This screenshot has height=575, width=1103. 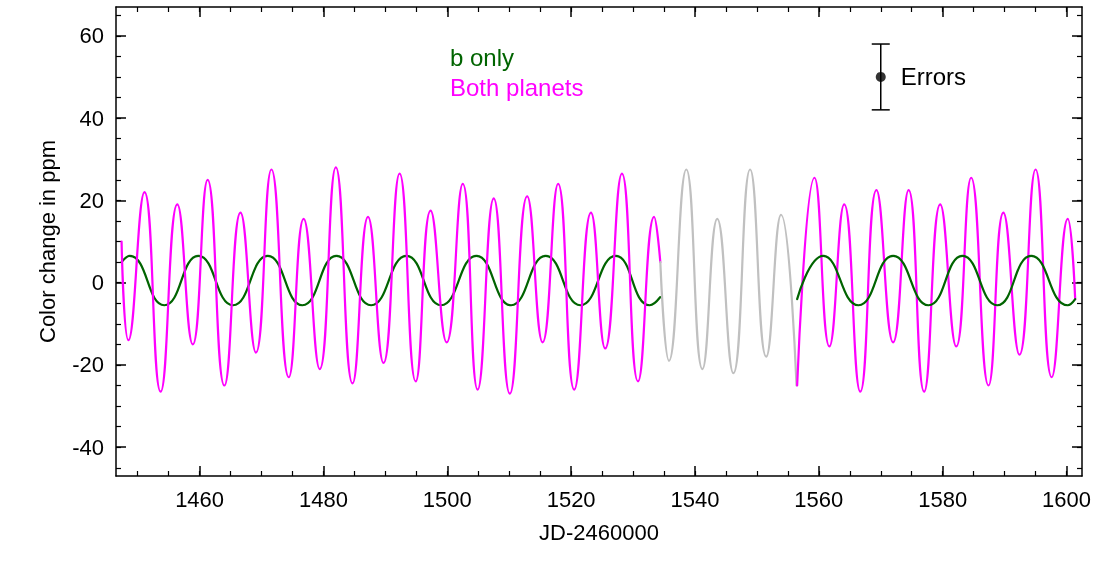 What do you see at coordinates (200, 499) in the screenshot?
I see `x-tick-label: 1460` at bounding box center [200, 499].